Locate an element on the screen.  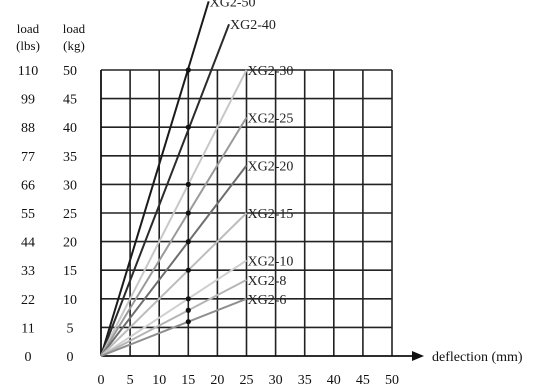
x-tick-45: 45 is located at coordinates (363, 380).